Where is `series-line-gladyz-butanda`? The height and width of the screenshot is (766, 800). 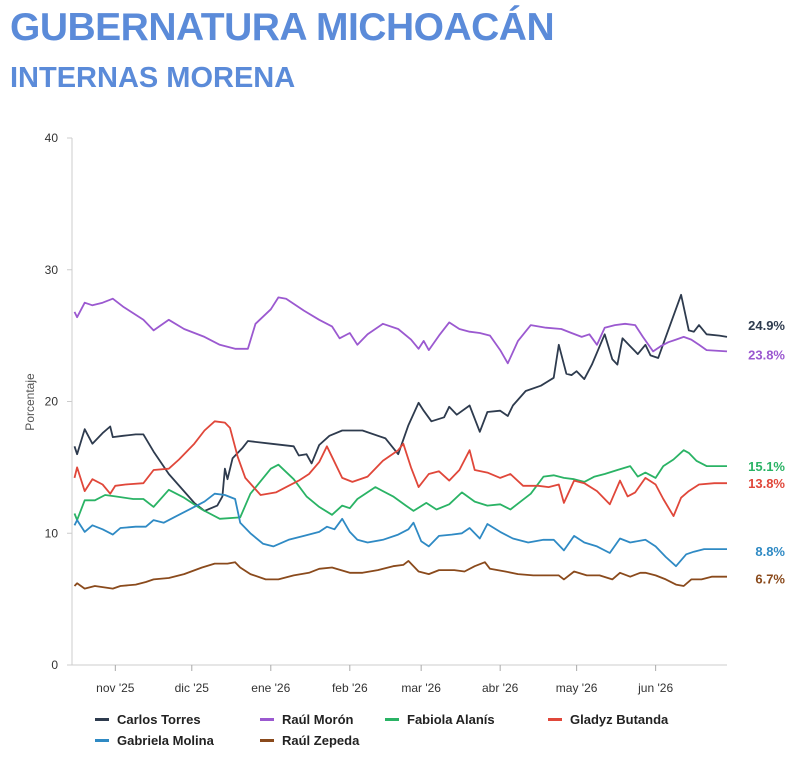 series-line-gladyz-butanda is located at coordinates (400, 468).